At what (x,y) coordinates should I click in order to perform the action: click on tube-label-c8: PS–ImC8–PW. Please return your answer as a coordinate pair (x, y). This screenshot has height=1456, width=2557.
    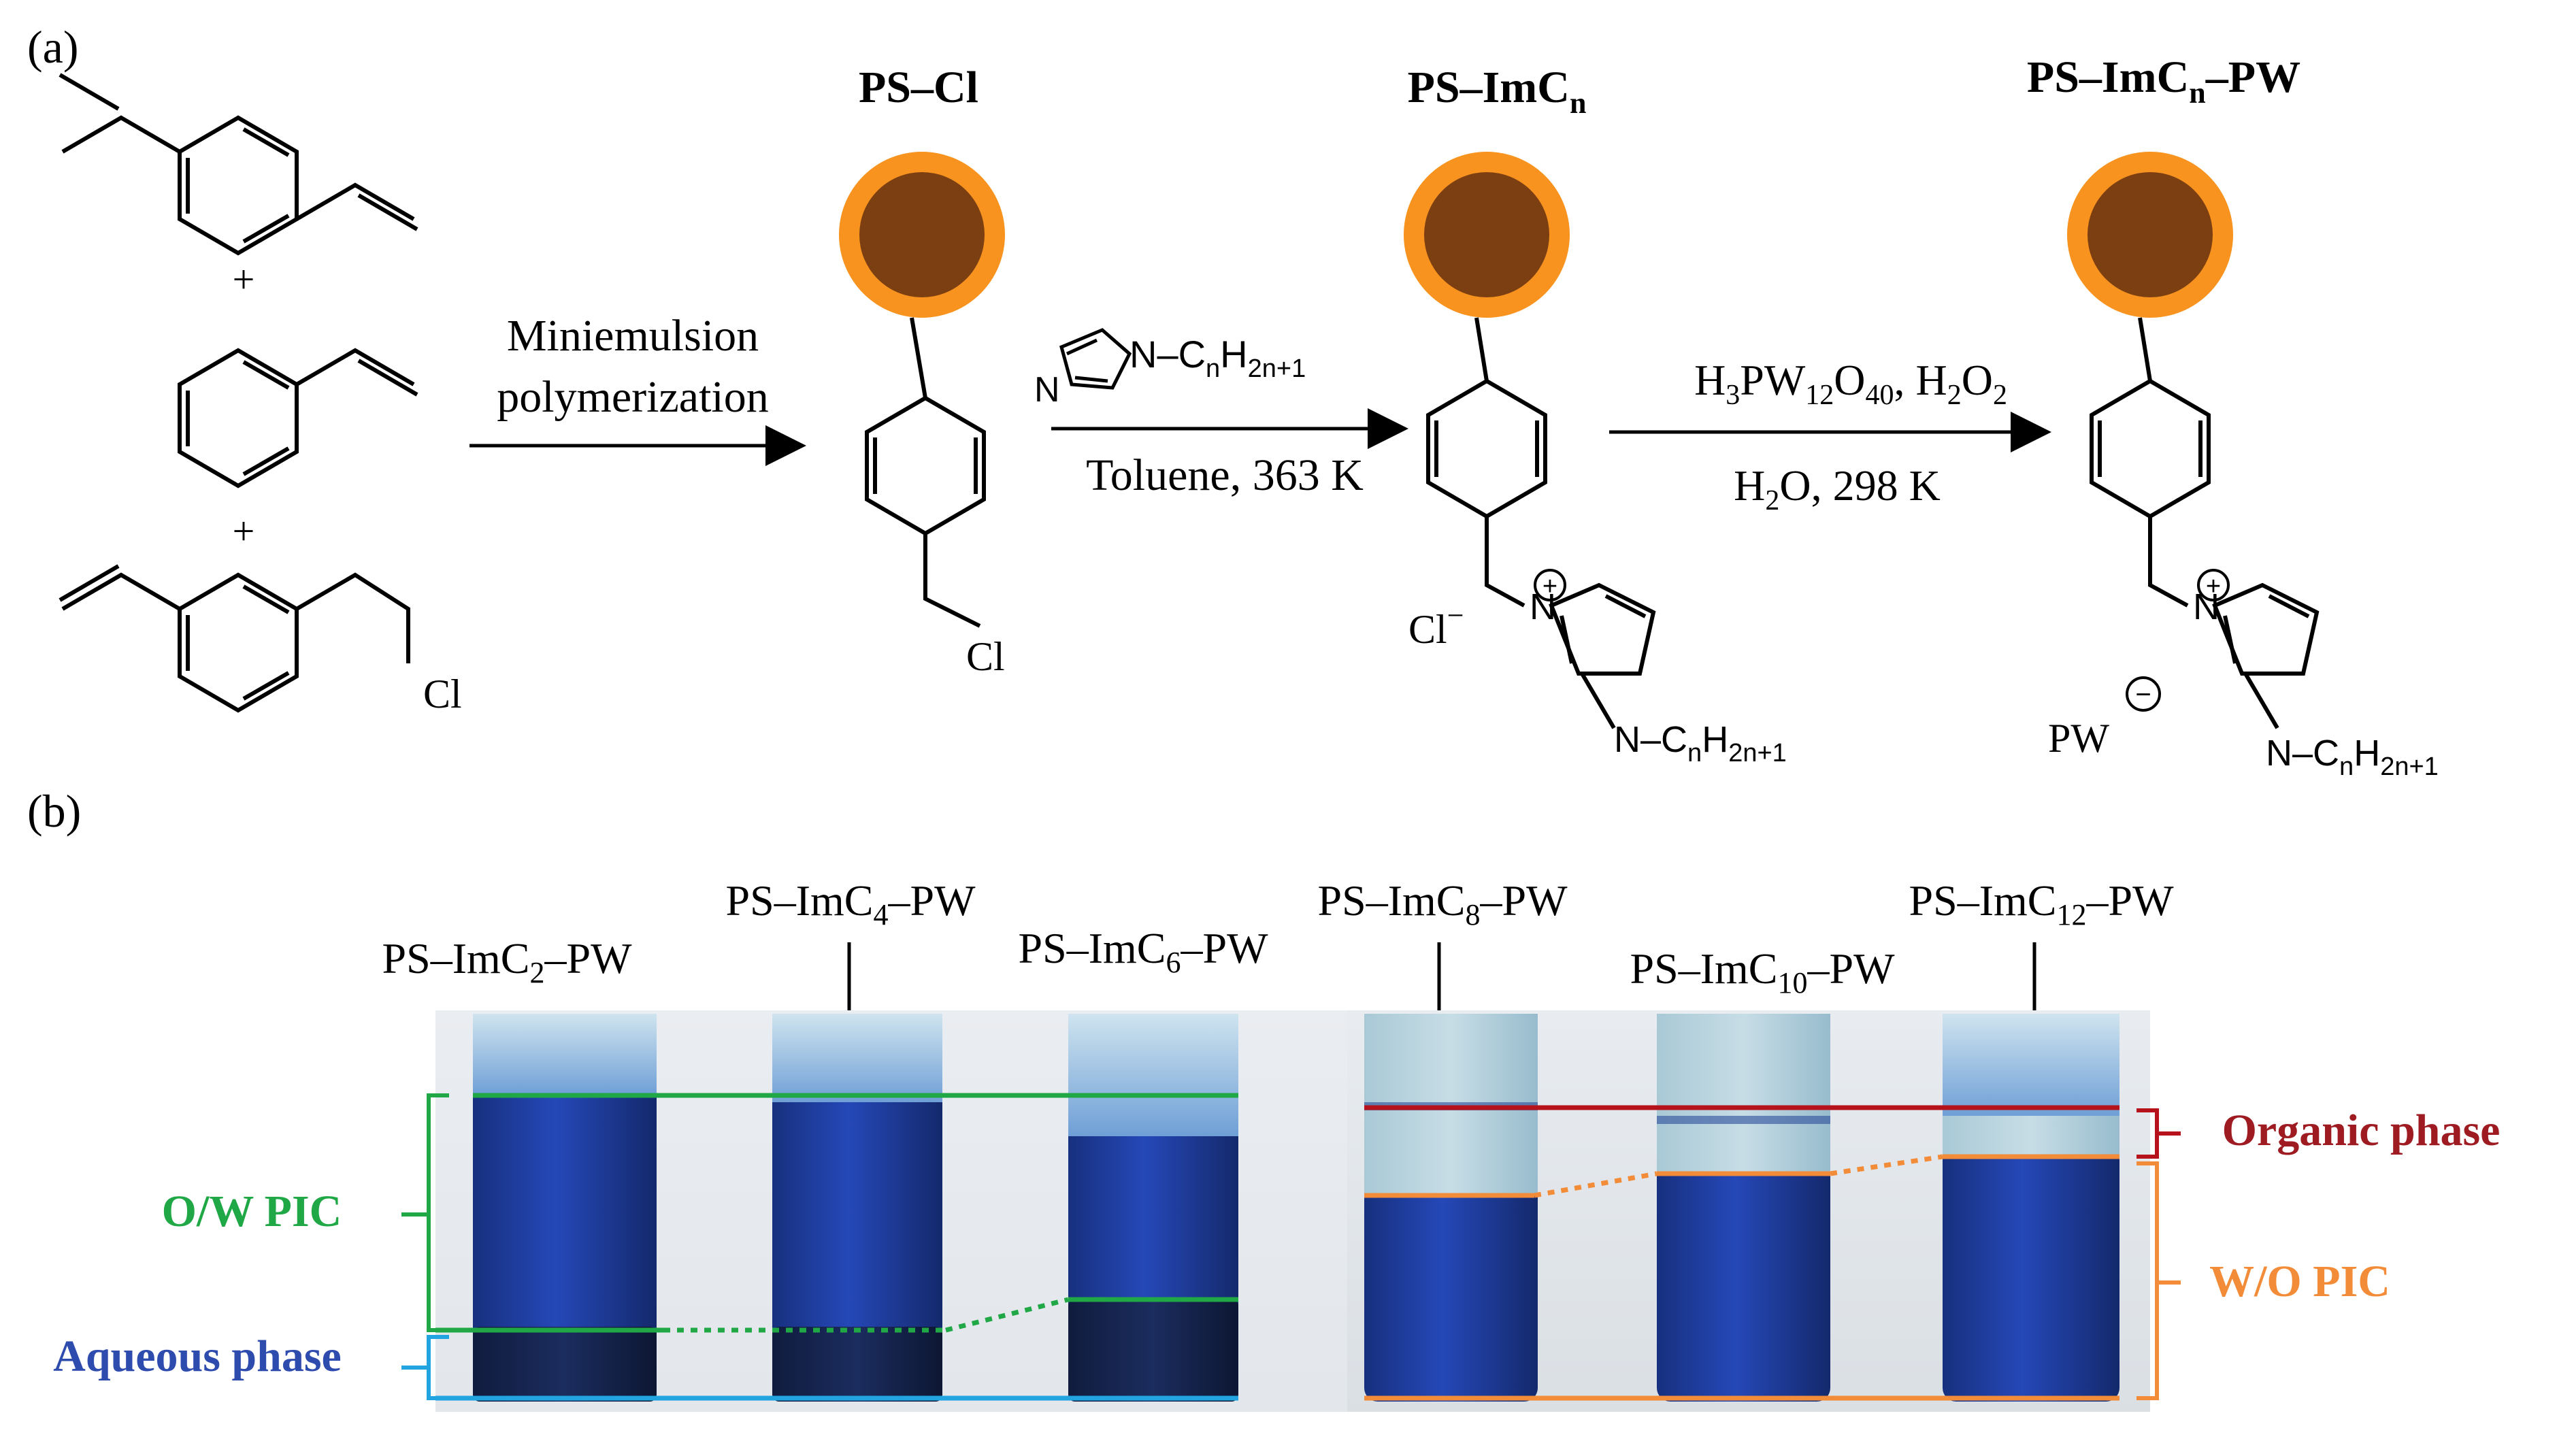
    Looking at the image, I should click on (1443, 904).